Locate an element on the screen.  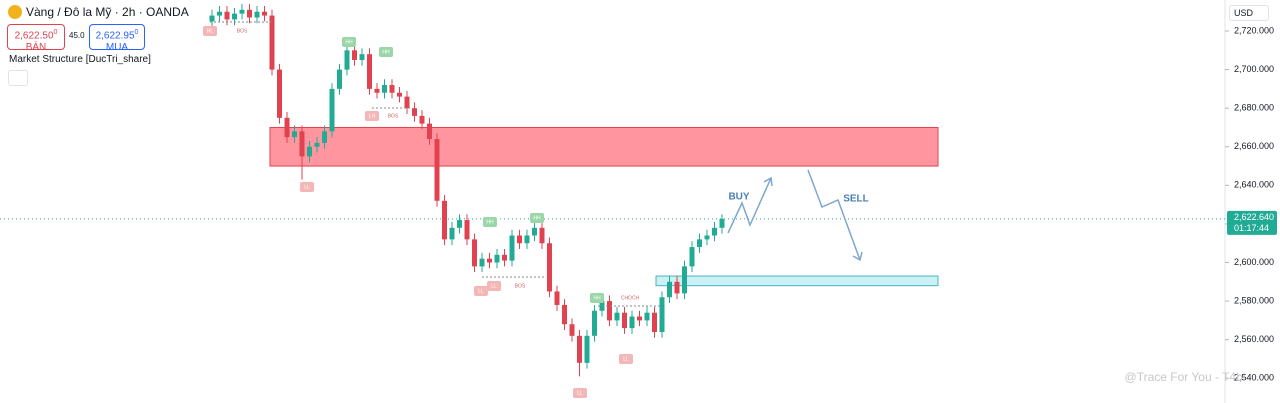
ask-price: 2,622.95 is located at coordinates (115, 36).